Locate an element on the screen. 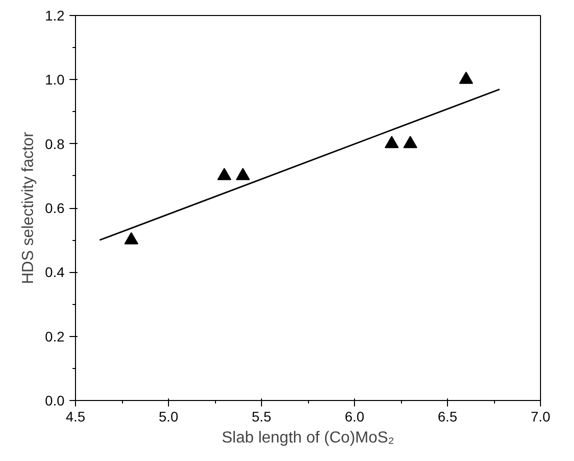  x-tick-label: 7.0 is located at coordinates (540, 416).